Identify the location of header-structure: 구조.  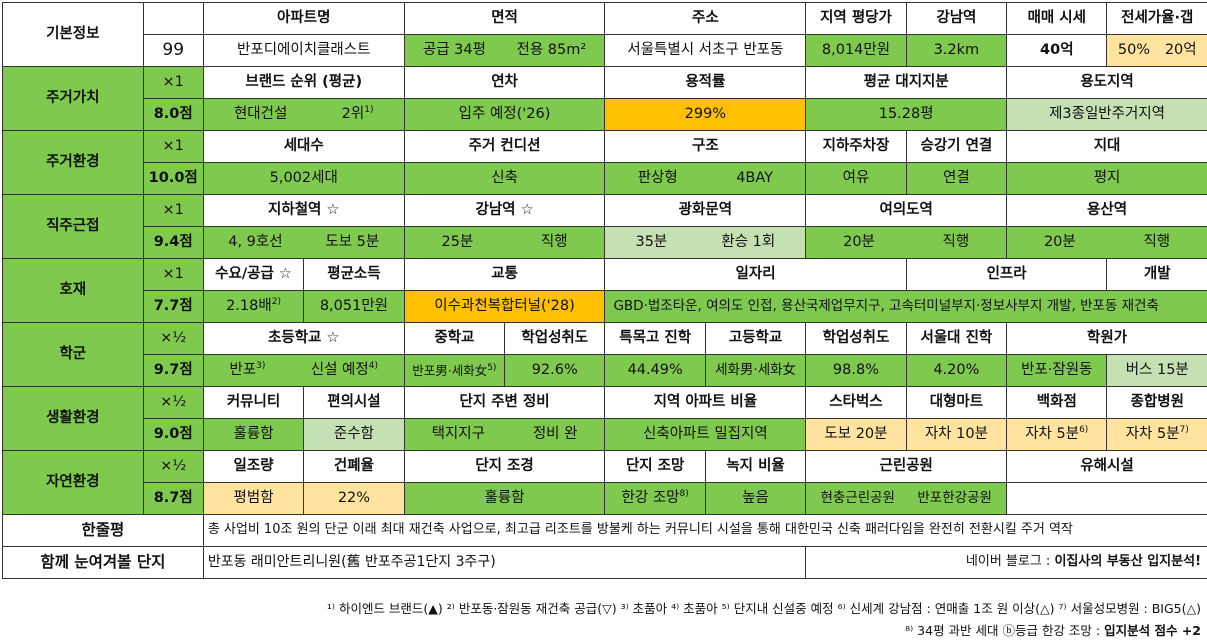
(705, 146).